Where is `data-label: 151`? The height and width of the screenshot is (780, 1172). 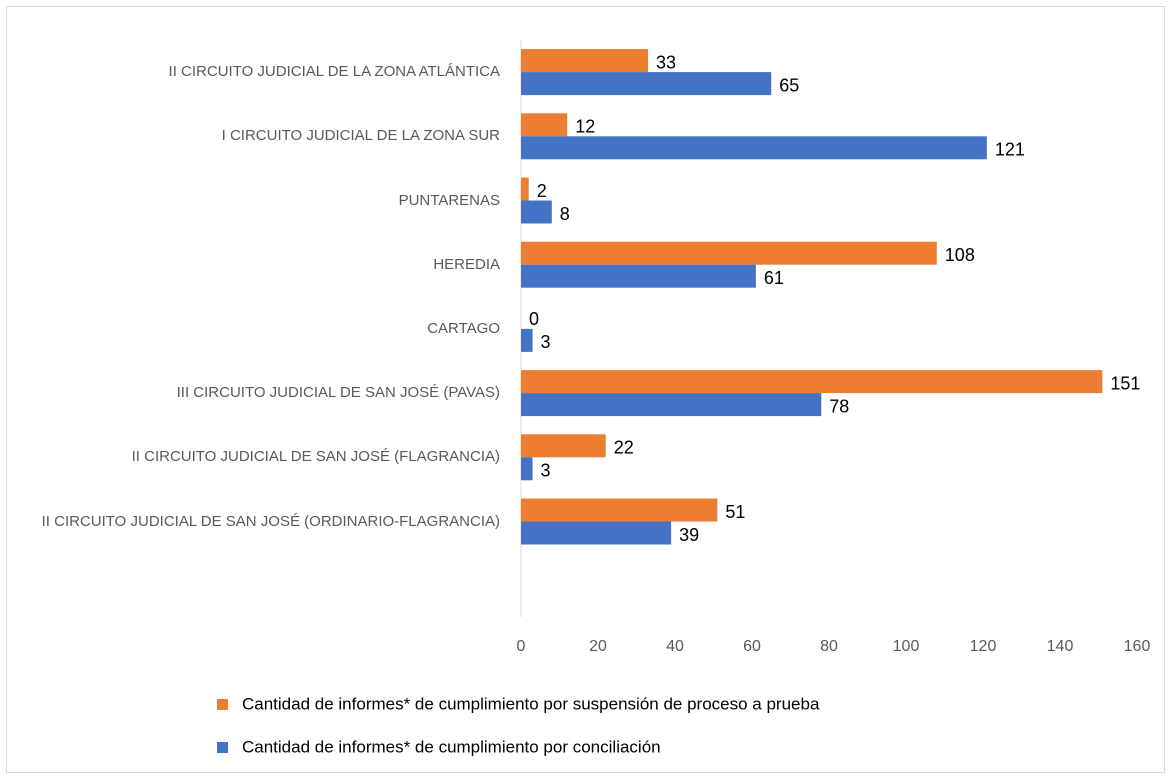 data-label: 151 is located at coordinates (1125, 383).